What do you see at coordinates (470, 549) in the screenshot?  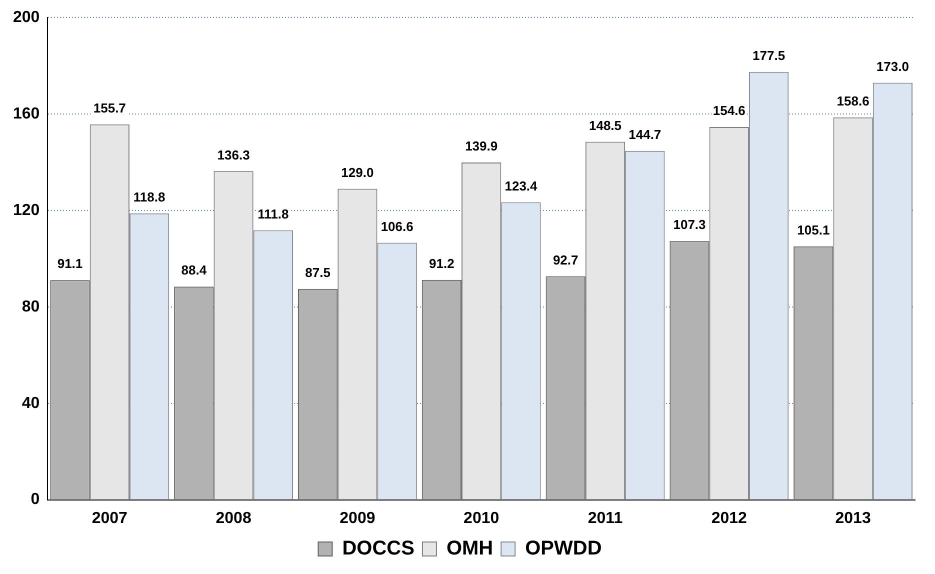 I see `legend-label: OMH` at bounding box center [470, 549].